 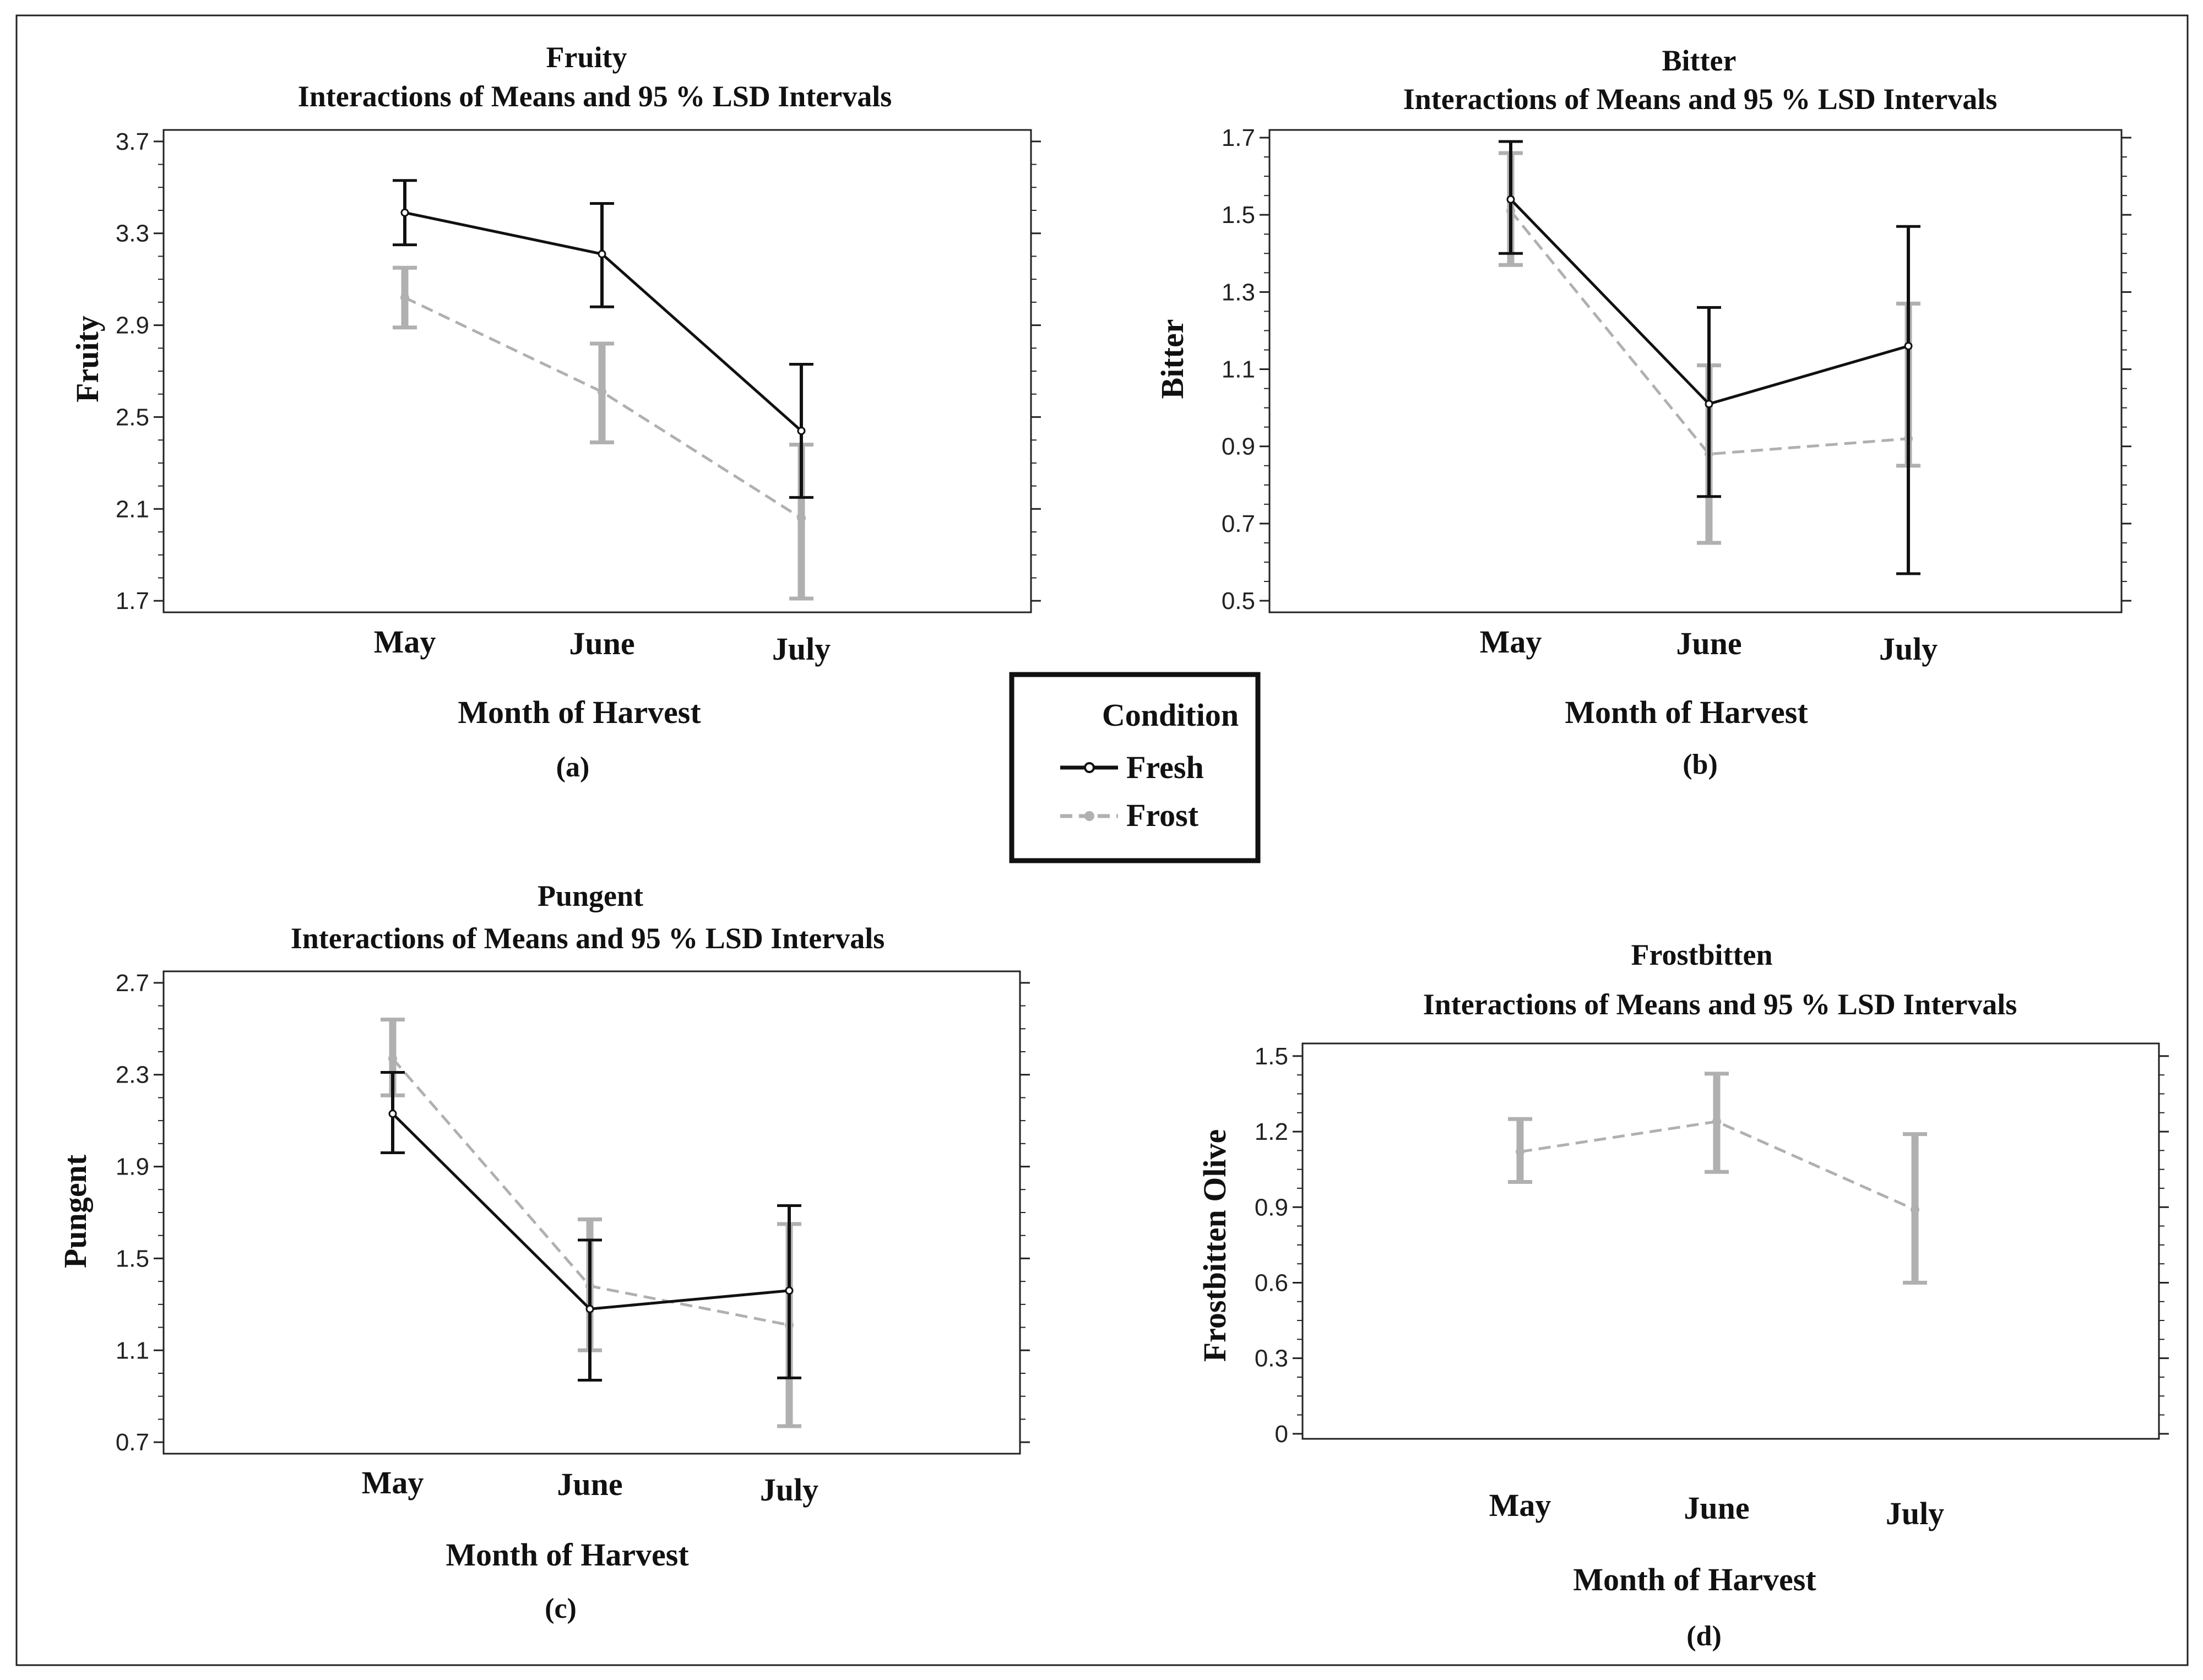 What do you see at coordinates (132, 1075) in the screenshot?
I see `panel-c-ytick-label: 2.3` at bounding box center [132, 1075].